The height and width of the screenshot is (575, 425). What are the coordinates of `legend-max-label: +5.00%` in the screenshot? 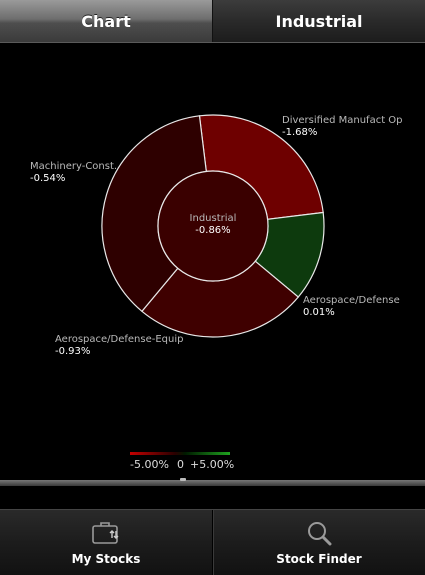 It's located at (212, 464).